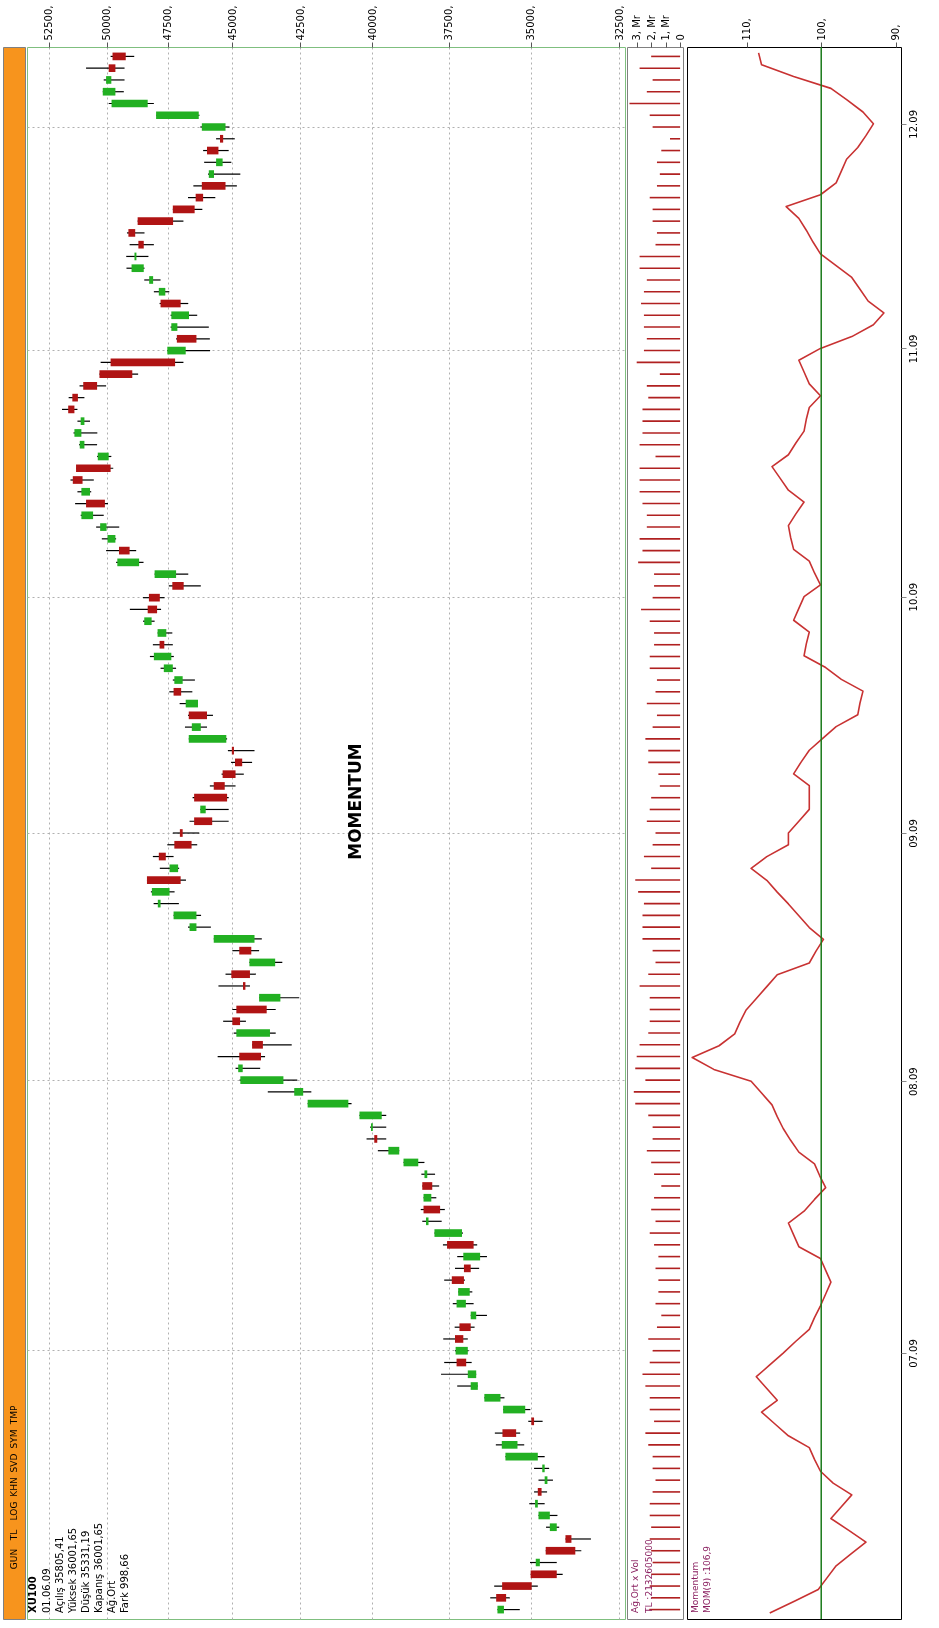  Describe the element at coordinates (635, 1586) in the screenshot. I see `annotation: Ağ.Ort x Vol` at that location.